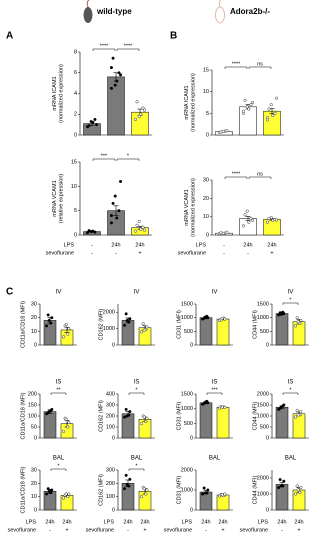 Image resolution: width=335 pixels, height=550 pixels. Describe the element at coordinates (75, 94) in the screenshot. I see `y-tick-label: 4` at that location.